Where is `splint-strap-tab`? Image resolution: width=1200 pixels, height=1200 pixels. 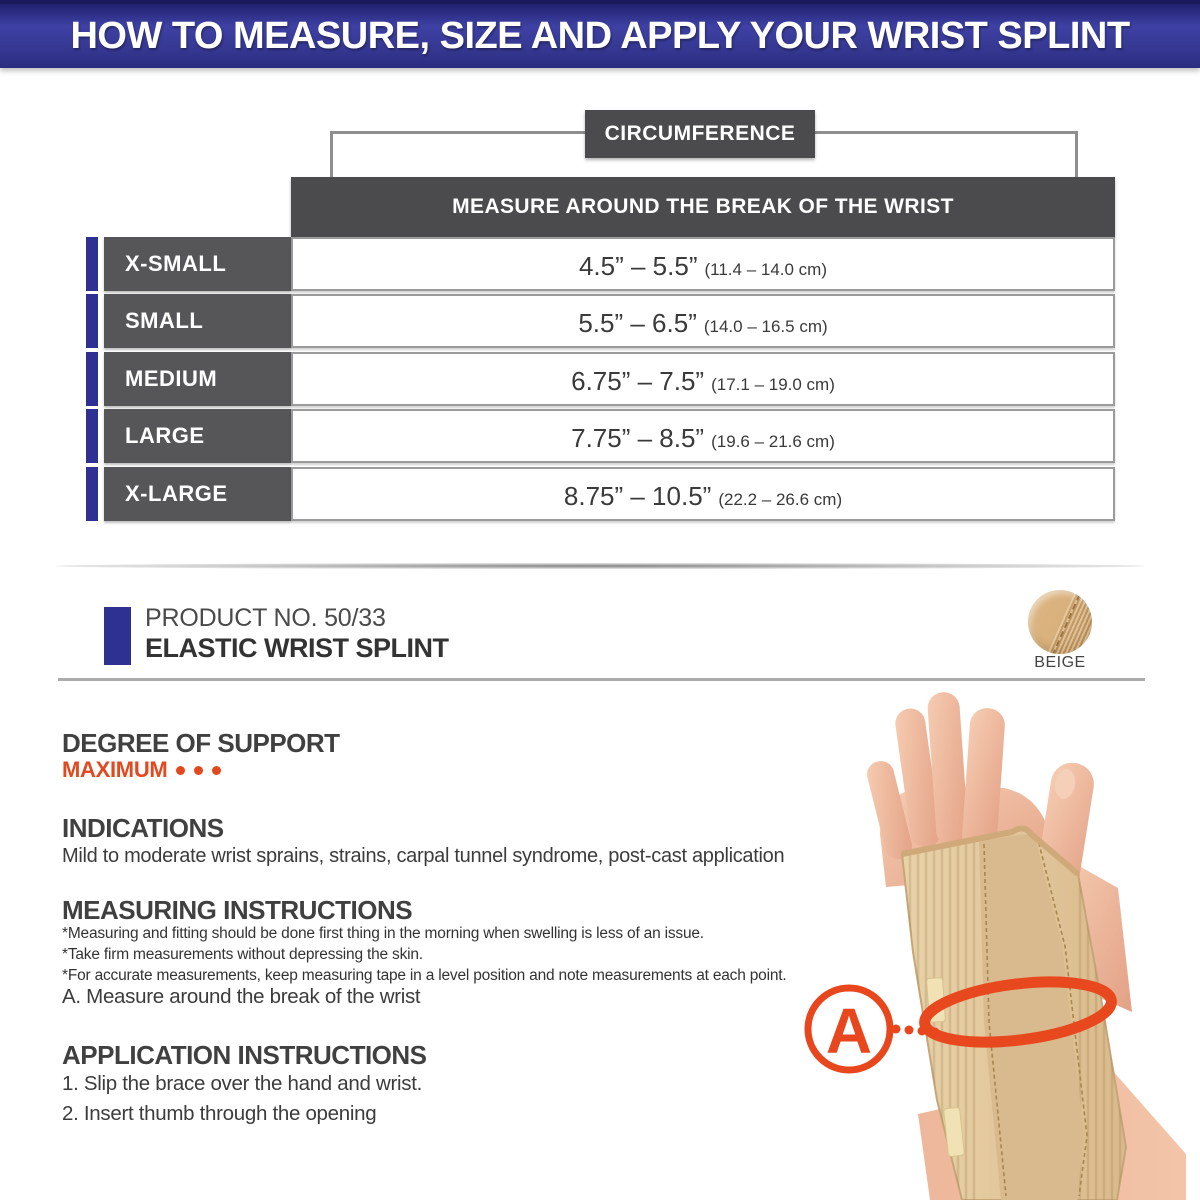 splint-strap-tab is located at coordinates (954, 1132).